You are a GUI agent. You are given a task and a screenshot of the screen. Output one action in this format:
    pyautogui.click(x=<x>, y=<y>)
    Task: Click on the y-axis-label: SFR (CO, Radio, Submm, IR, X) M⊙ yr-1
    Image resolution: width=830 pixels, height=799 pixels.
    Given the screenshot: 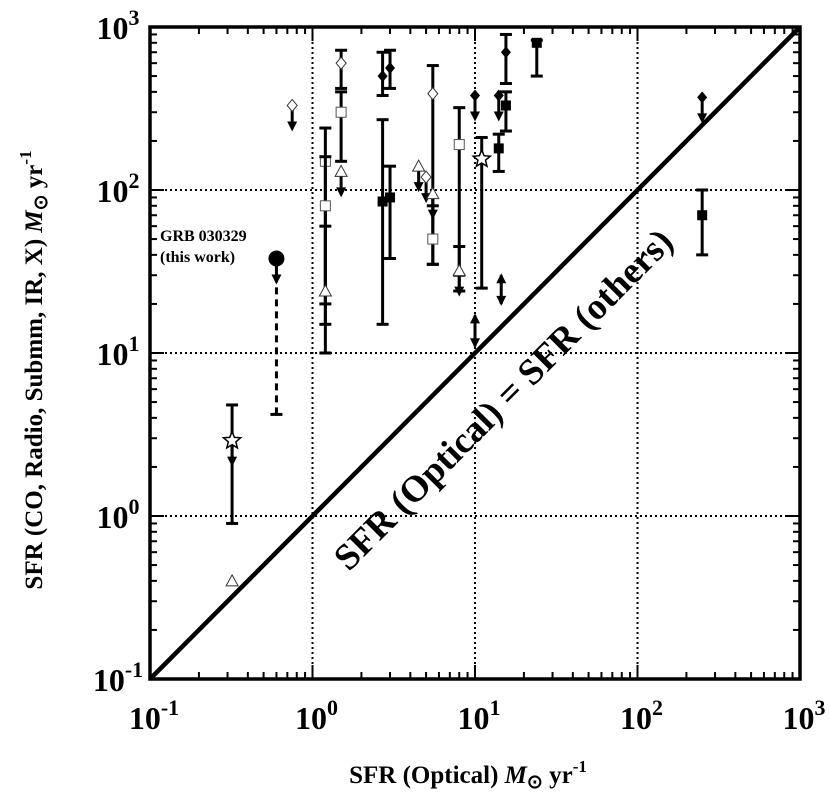 What is the action you would take?
    pyautogui.click(x=34, y=369)
    